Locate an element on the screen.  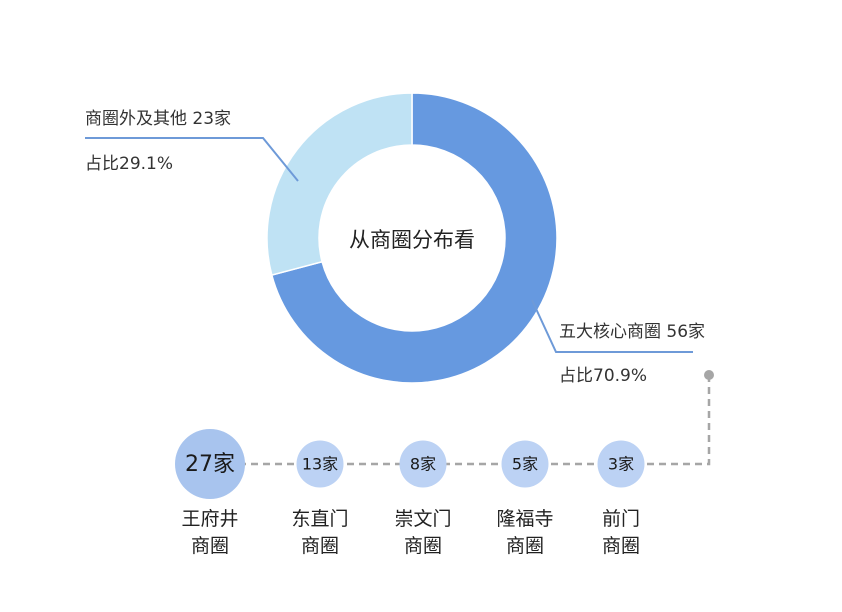
bubble-category-label: 东直门 is located at coordinates (319, 519).